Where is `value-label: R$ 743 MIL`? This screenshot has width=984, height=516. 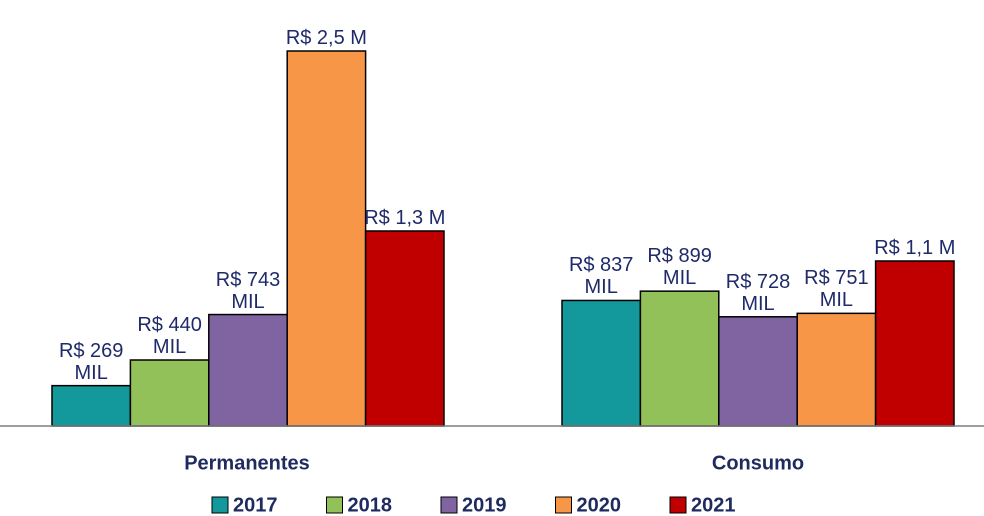
value-label: R$ 743 MIL is located at coordinates (248, 290).